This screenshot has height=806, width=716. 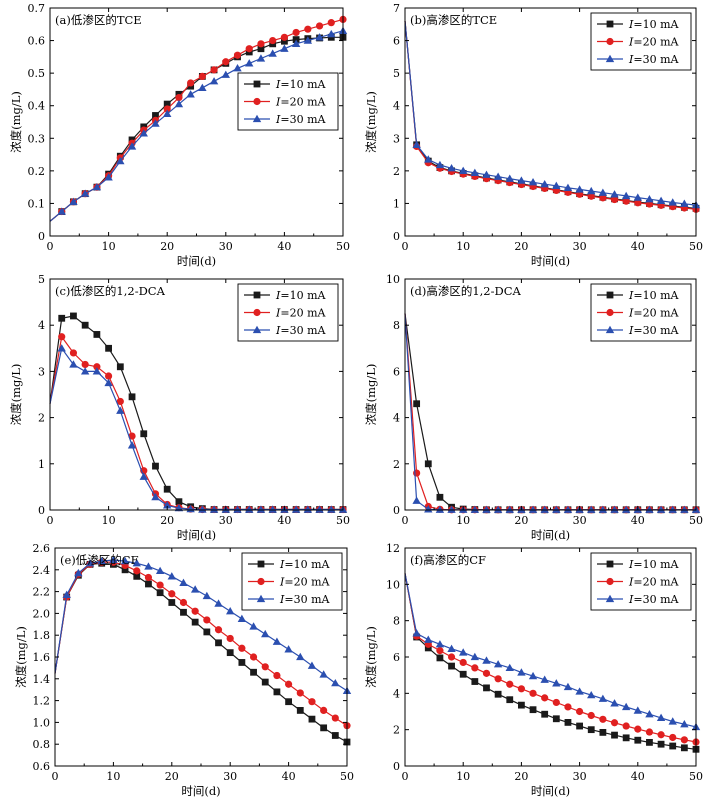 I want to click on y-tick-label: 2, so click(x=396, y=171).